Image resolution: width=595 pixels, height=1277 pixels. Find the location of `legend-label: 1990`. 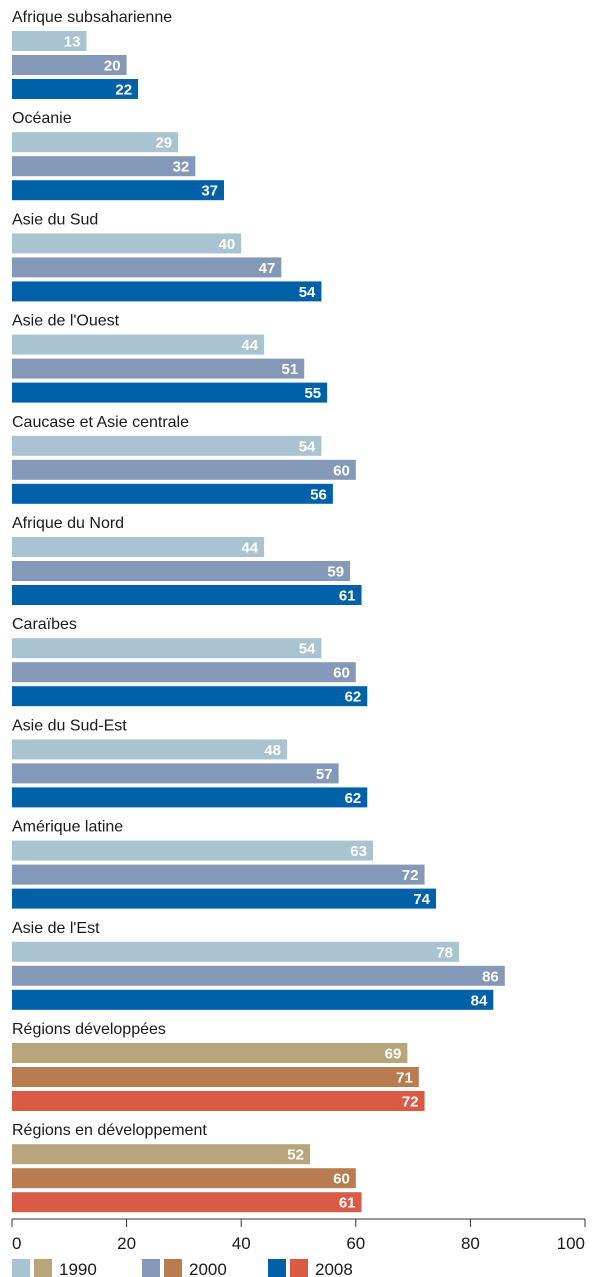

legend-label: 1990 is located at coordinates (78, 1268).